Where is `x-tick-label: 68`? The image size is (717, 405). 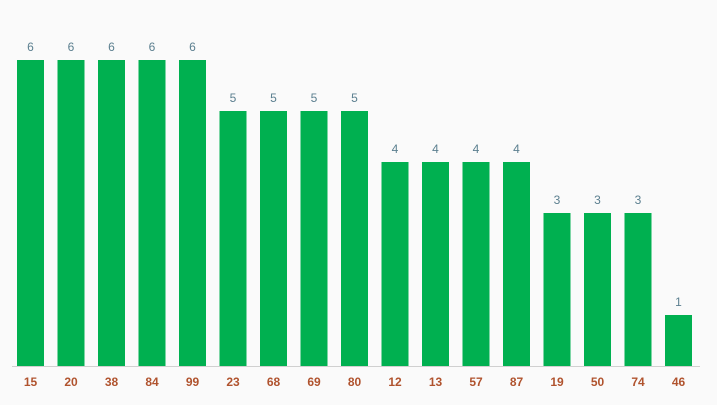 x-tick-label: 68 is located at coordinates (274, 382).